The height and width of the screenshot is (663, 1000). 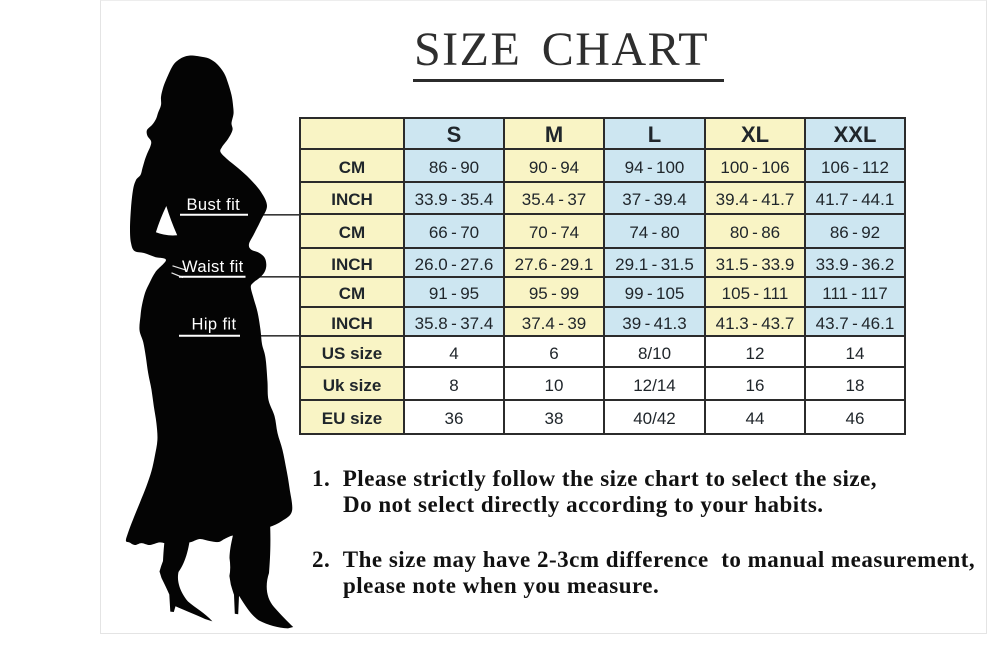 What do you see at coordinates (214, 324) in the screenshot?
I see `svg-text: Hip fit` at bounding box center [214, 324].